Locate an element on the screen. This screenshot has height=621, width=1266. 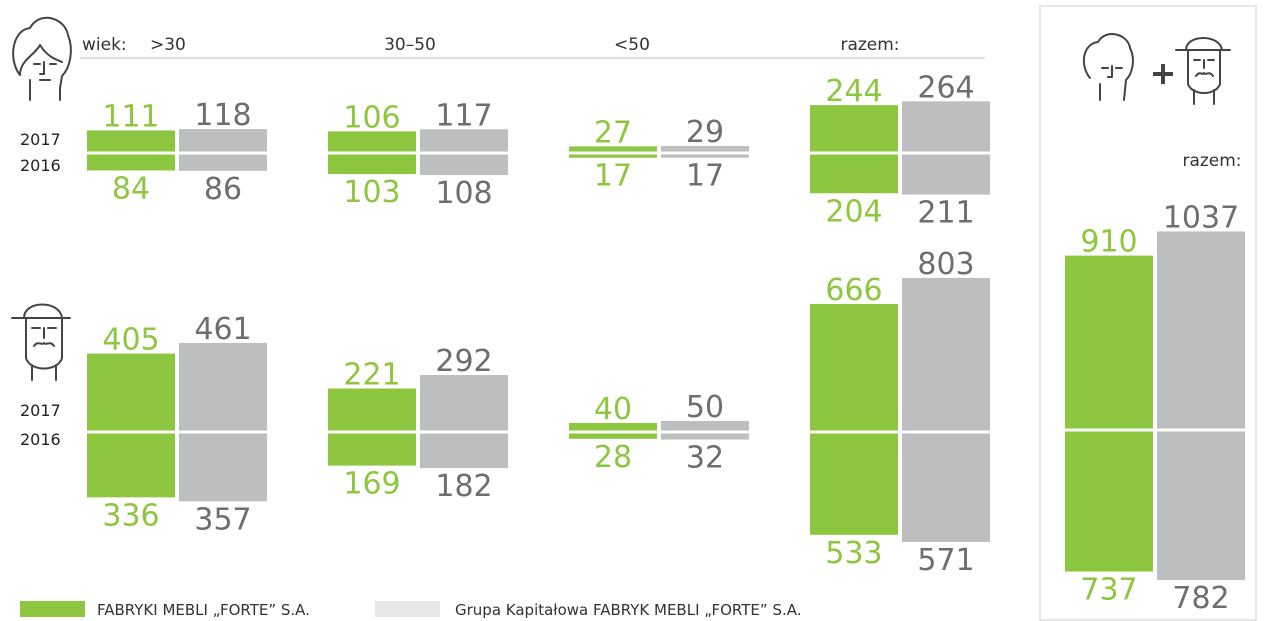
value-label: 118 is located at coordinates (222, 115).